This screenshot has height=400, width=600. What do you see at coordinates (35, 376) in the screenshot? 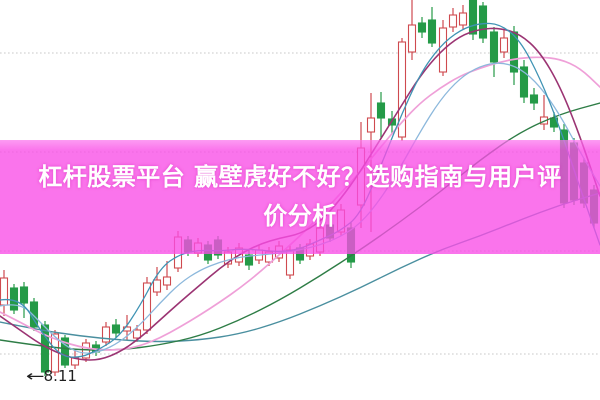
I see `arrow-left-icon: ←` at bounding box center [35, 376].